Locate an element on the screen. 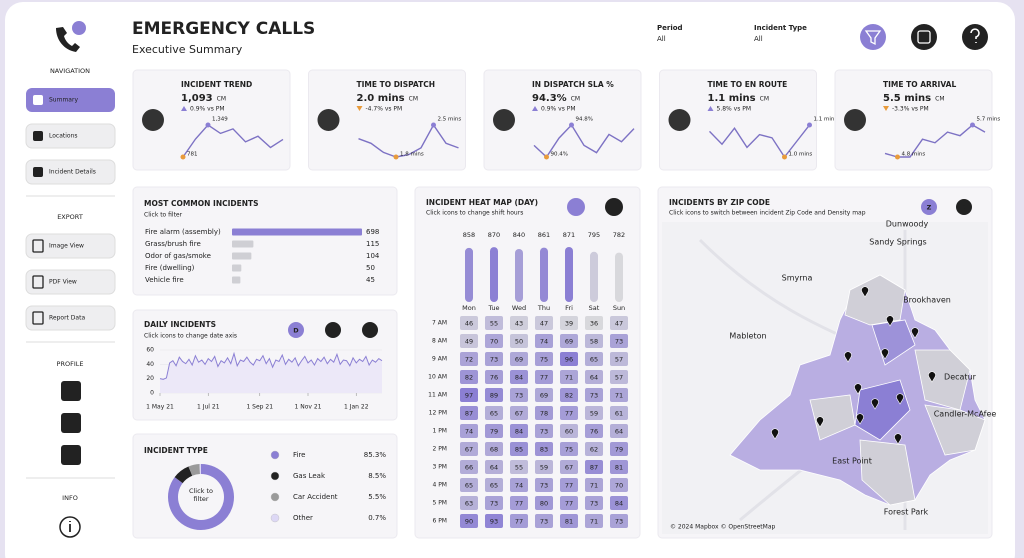 The height and width of the screenshot is (558, 1024). legend-label: Car Accident is located at coordinates (315, 497).